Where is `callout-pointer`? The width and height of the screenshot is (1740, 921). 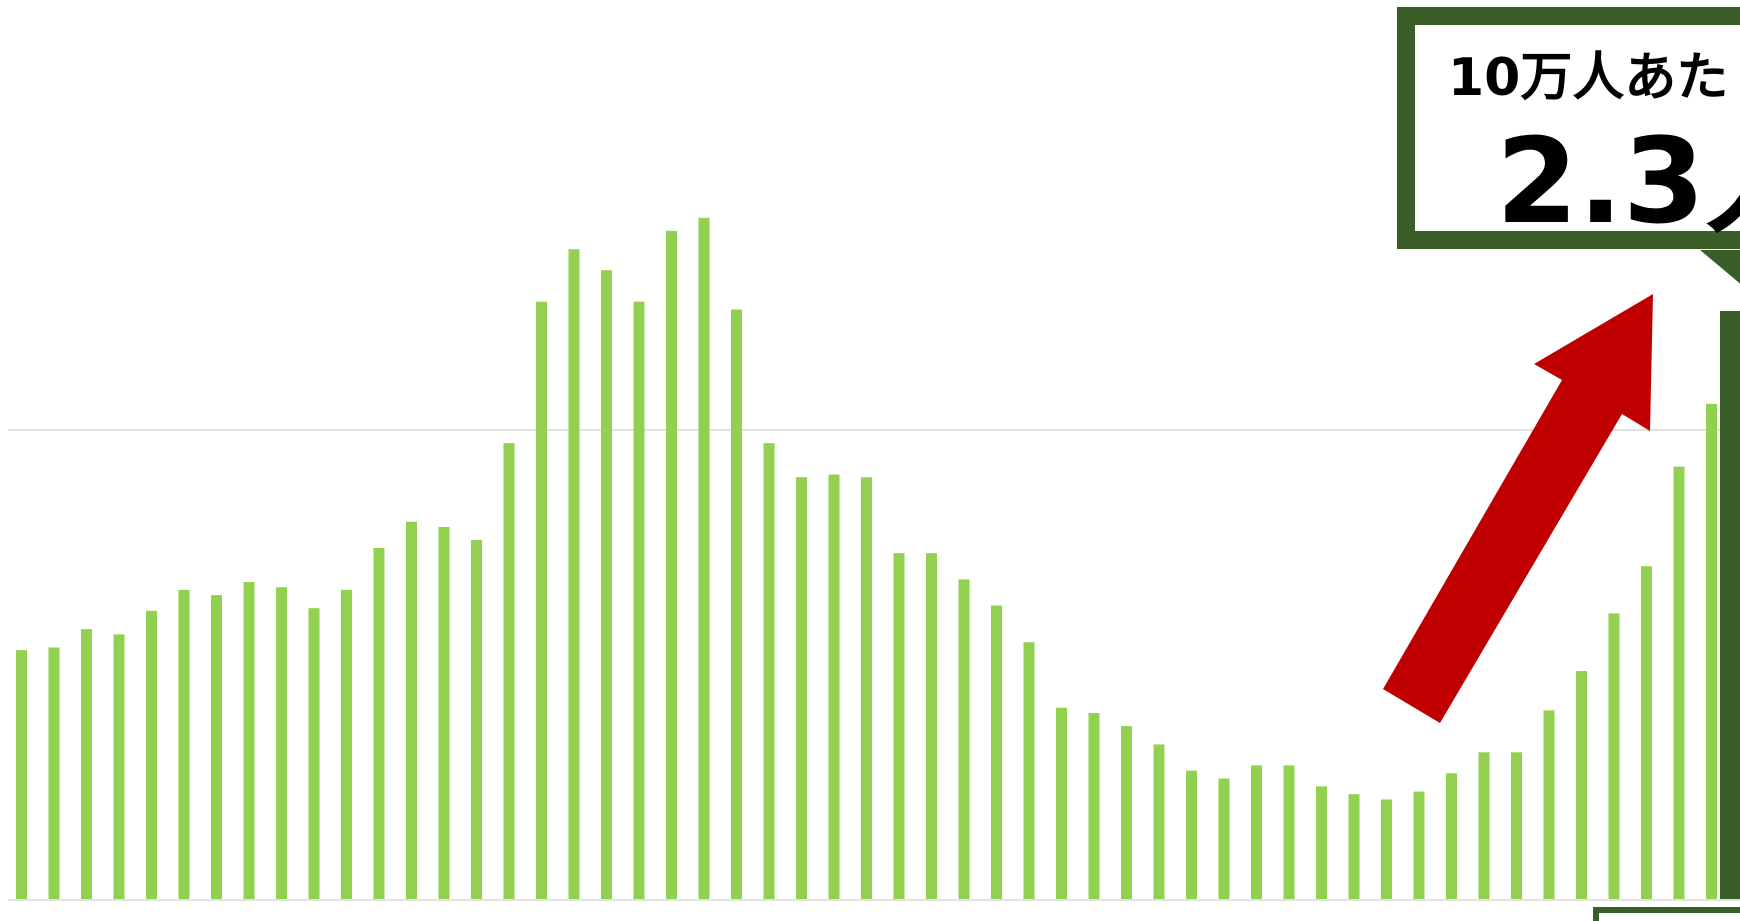
callout-pointer is located at coordinates (1720, 267).